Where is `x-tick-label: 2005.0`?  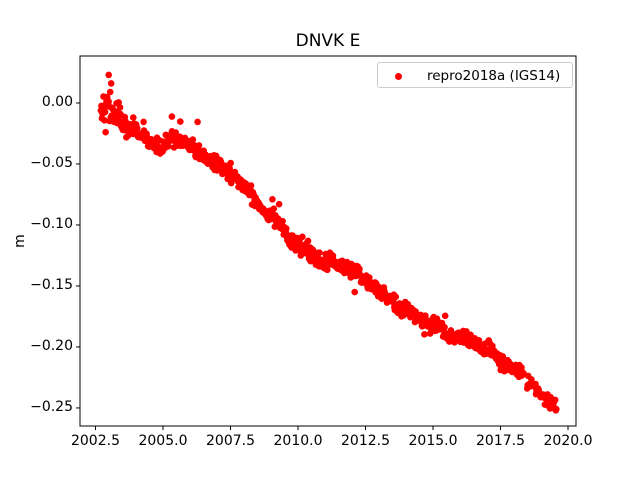
x-tick-label: 2005.0 is located at coordinates (163, 441).